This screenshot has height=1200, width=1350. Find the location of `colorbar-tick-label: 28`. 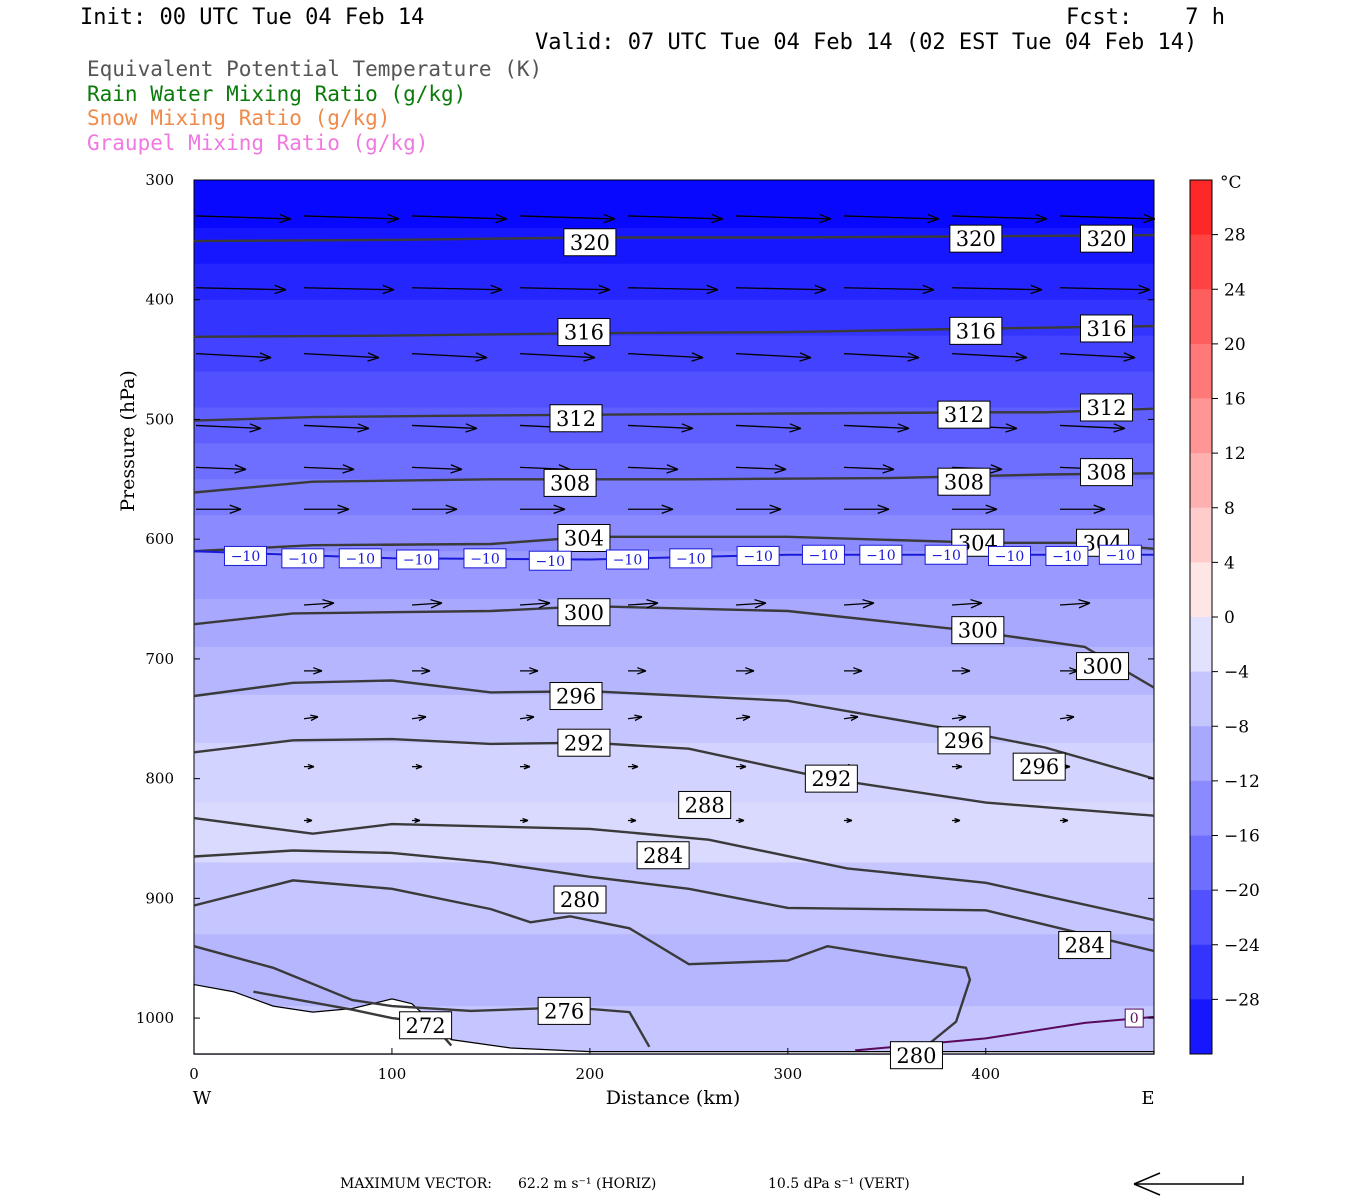

colorbar-tick-label: 28 is located at coordinates (1235, 236).